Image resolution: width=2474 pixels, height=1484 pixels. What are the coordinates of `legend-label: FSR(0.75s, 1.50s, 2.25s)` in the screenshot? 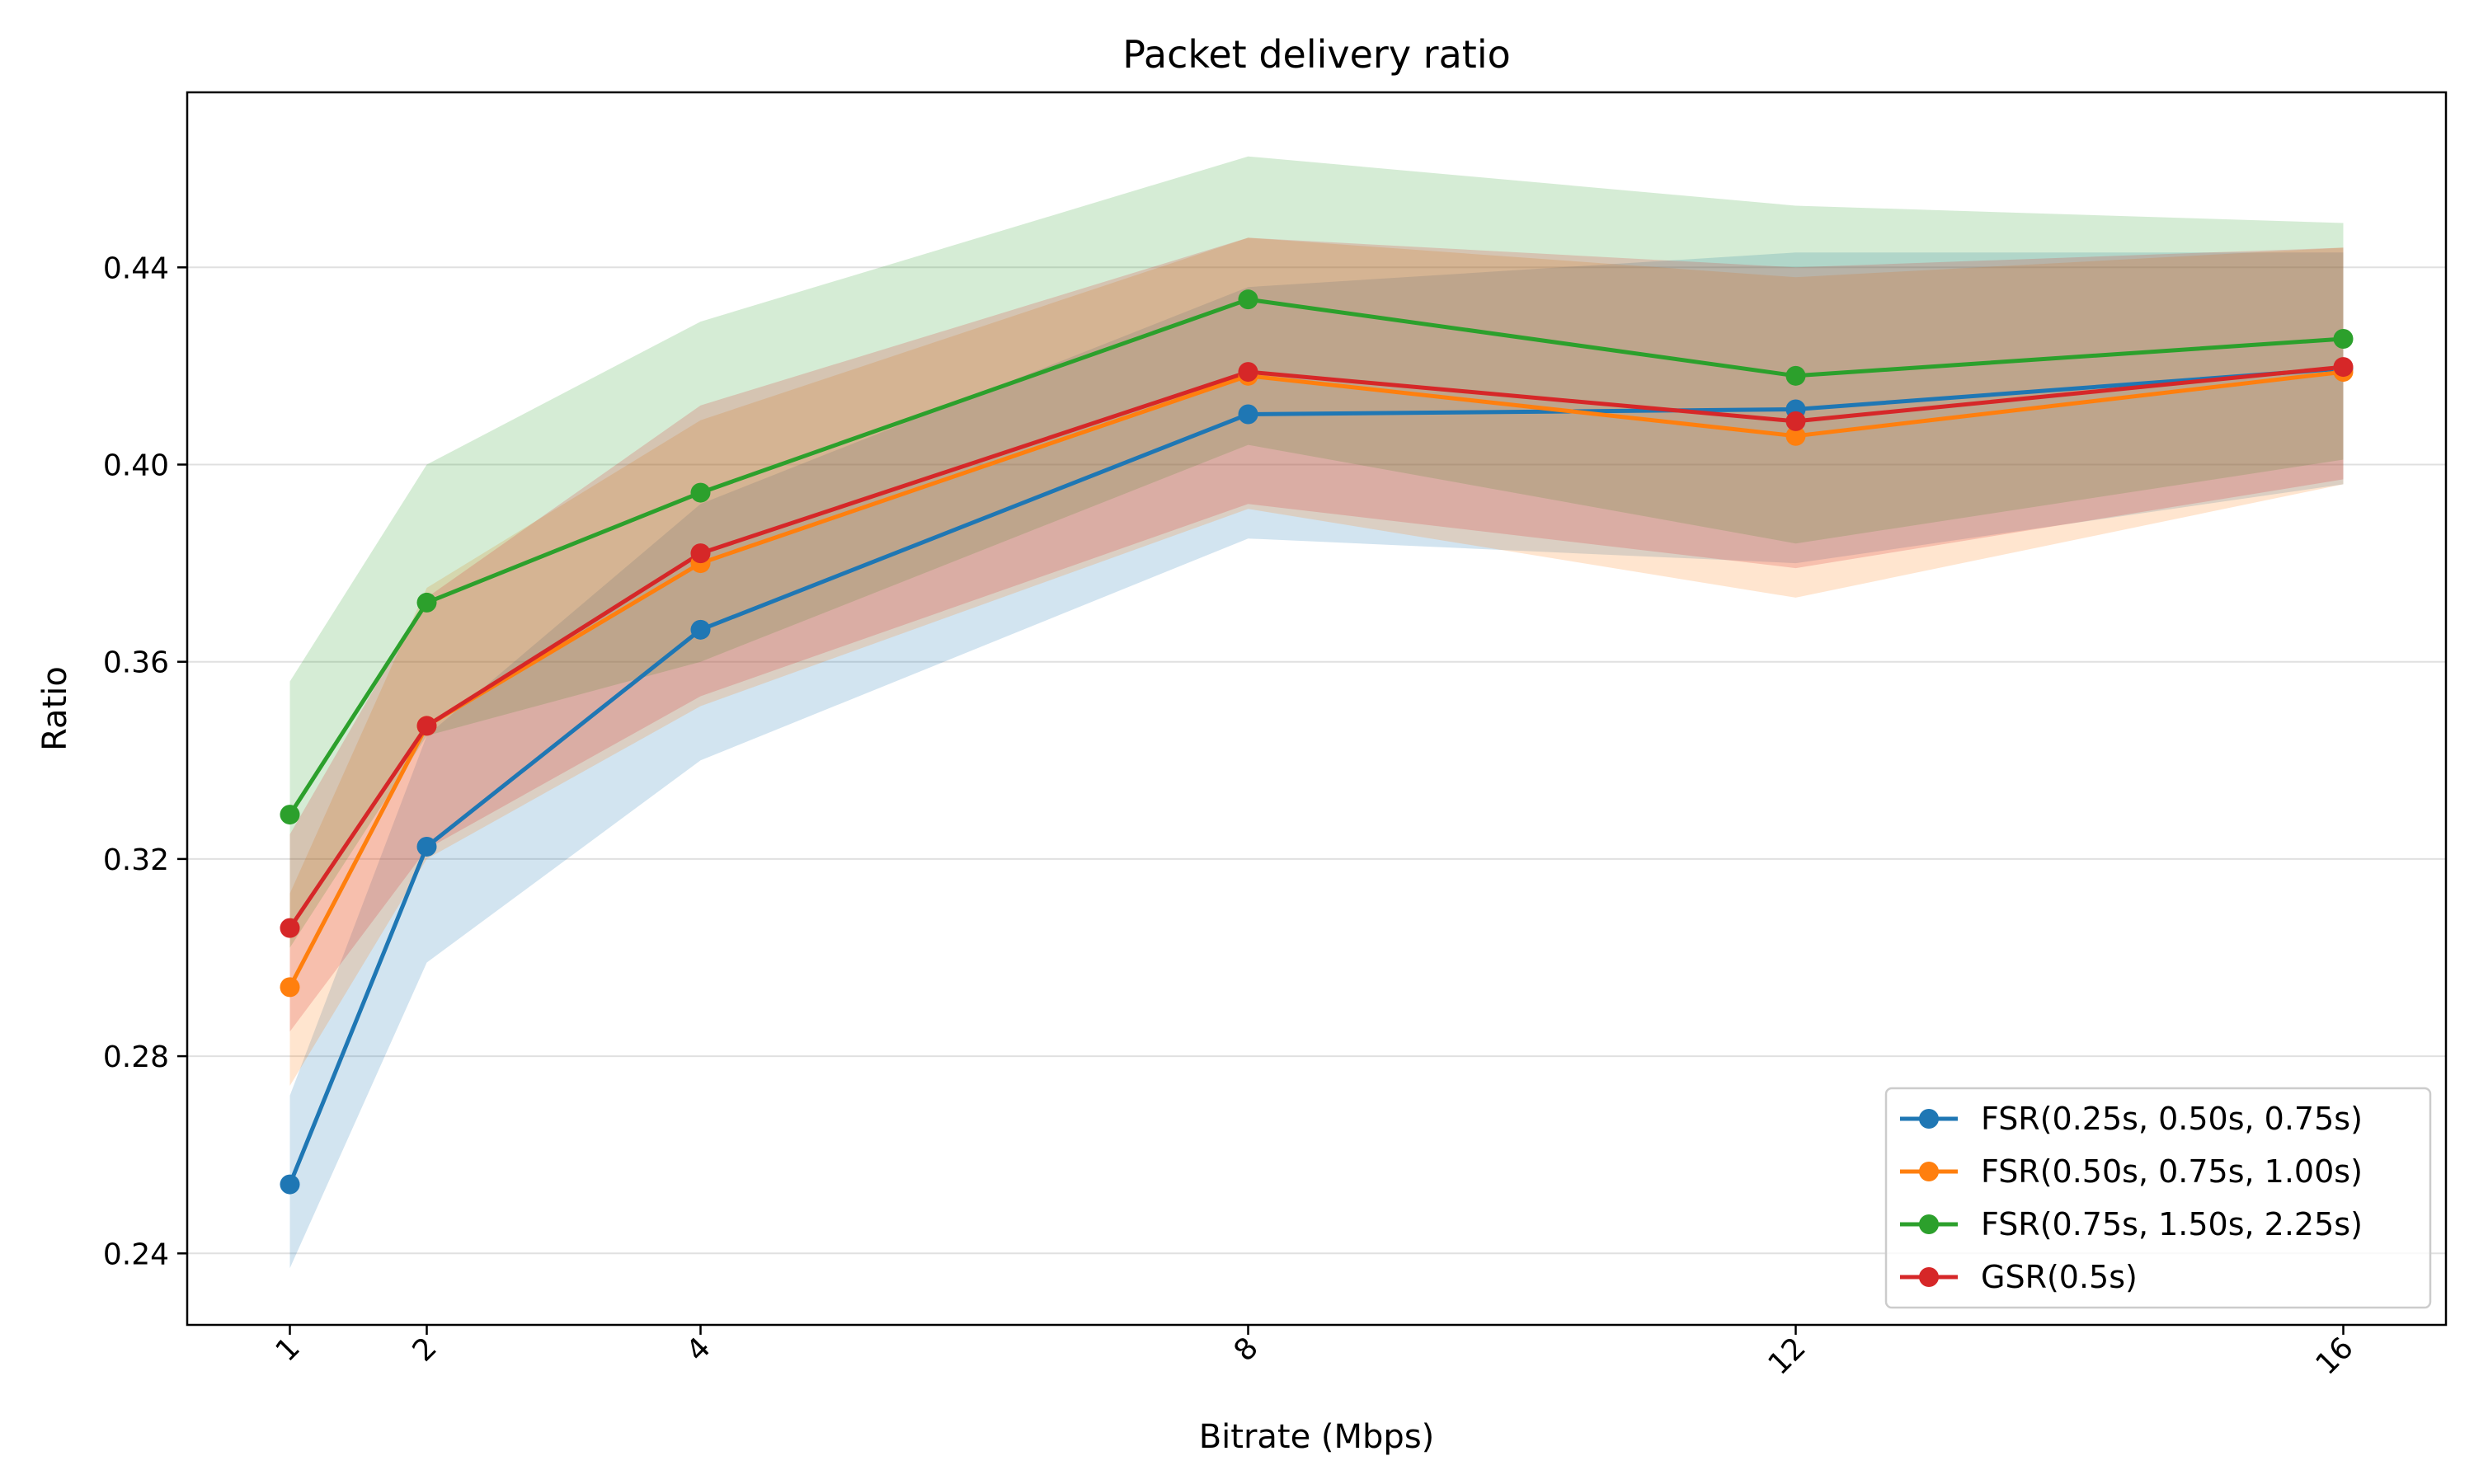 It's located at (2172, 1224).